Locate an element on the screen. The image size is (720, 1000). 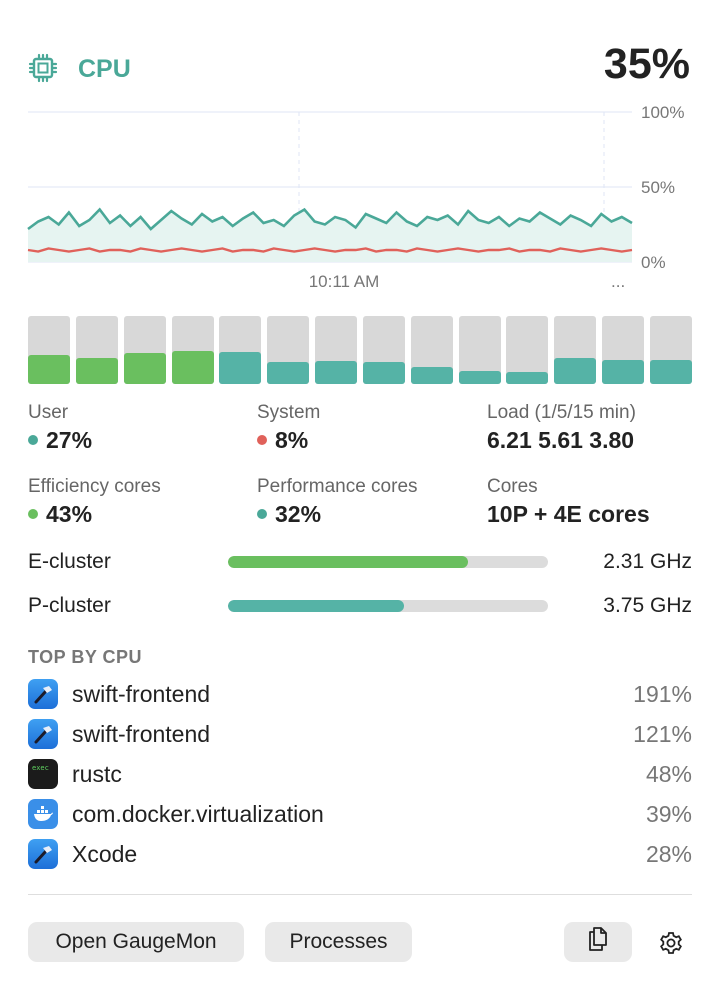
copy-button is located at coordinates (598, 942).